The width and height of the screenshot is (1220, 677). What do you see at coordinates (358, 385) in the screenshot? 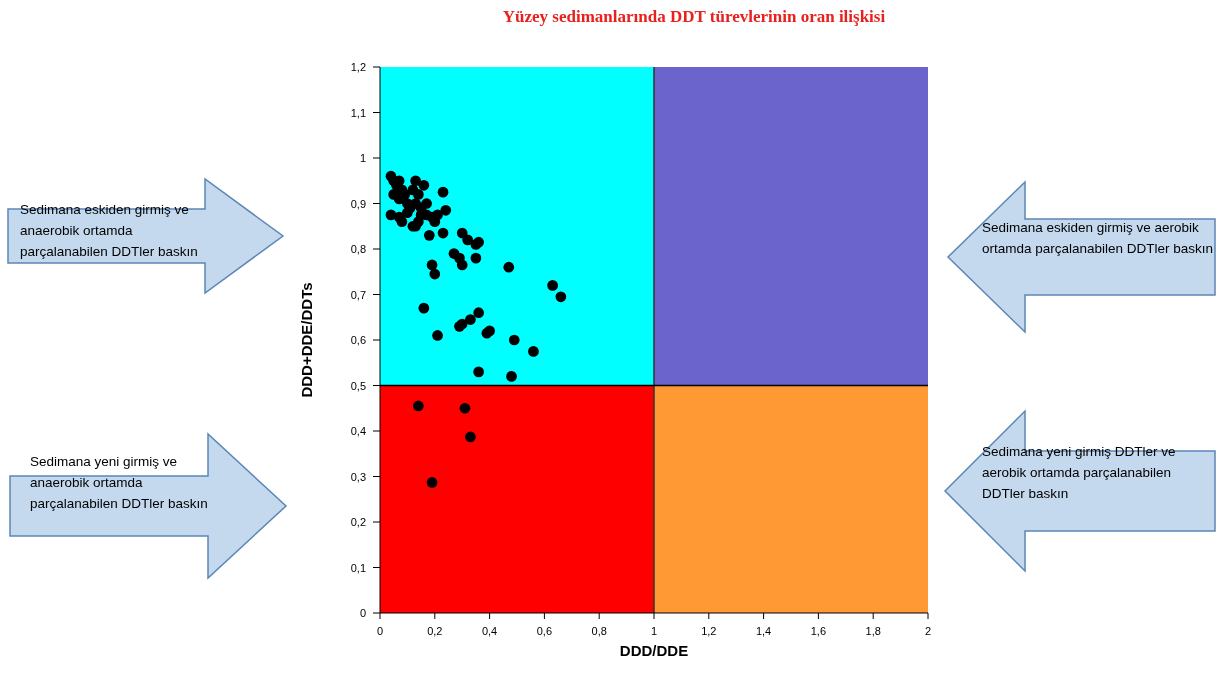
I see `y-tick-label: 0,5` at bounding box center [358, 385].